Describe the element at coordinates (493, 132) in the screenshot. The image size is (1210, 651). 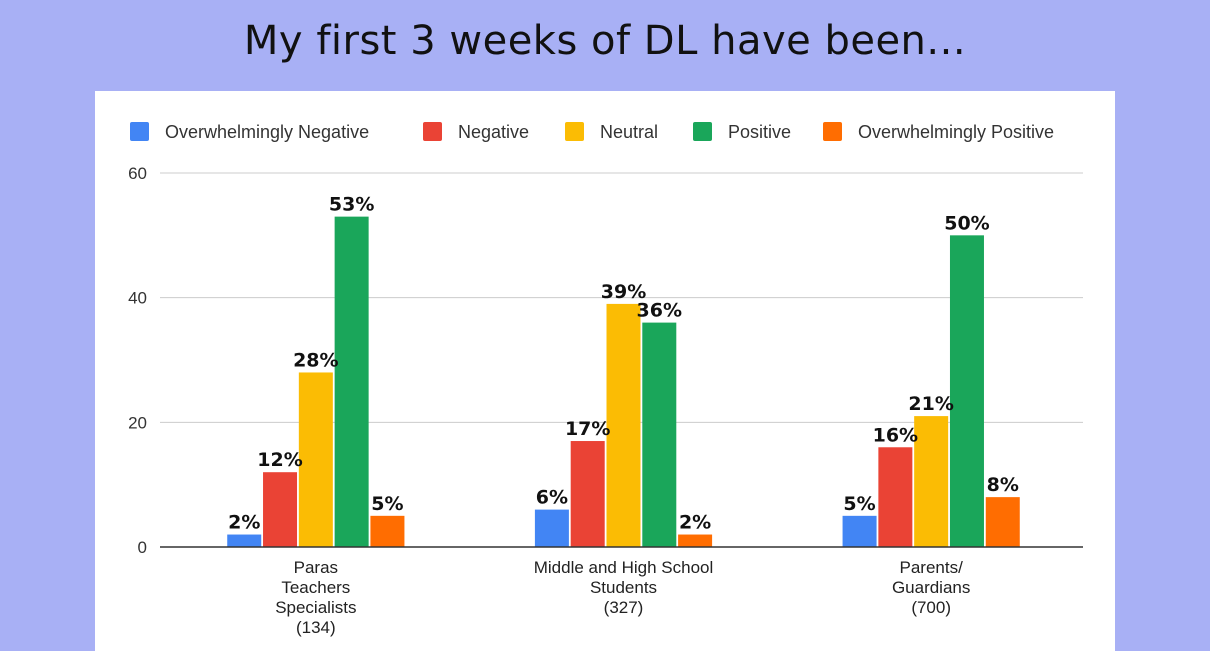
I see `legend-label: Negative` at that location.